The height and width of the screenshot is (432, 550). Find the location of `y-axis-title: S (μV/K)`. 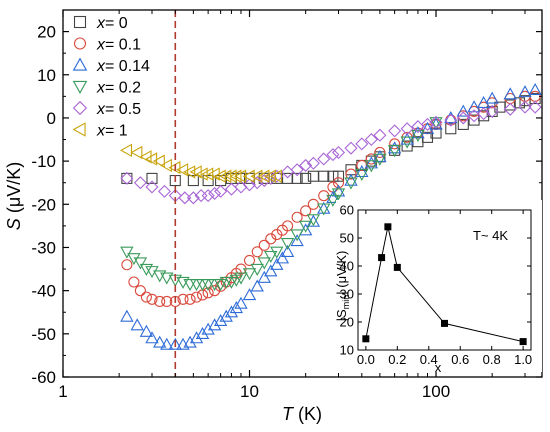

y-axis-title: S (μV/K) is located at coordinates (14, 196).